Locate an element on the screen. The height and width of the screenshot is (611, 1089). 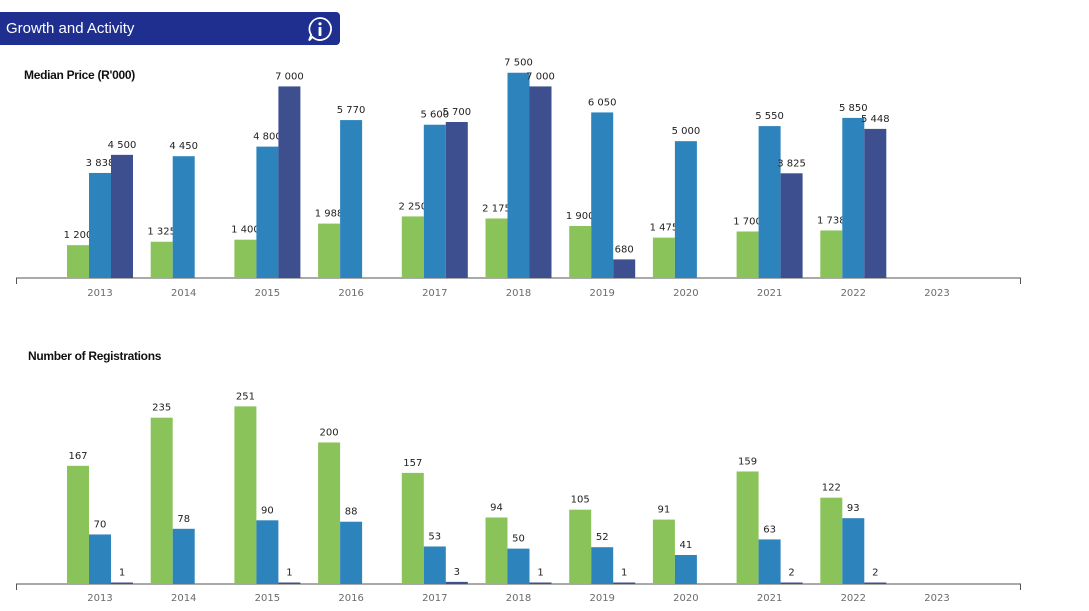
data-label: 3 825 is located at coordinates (791, 163).